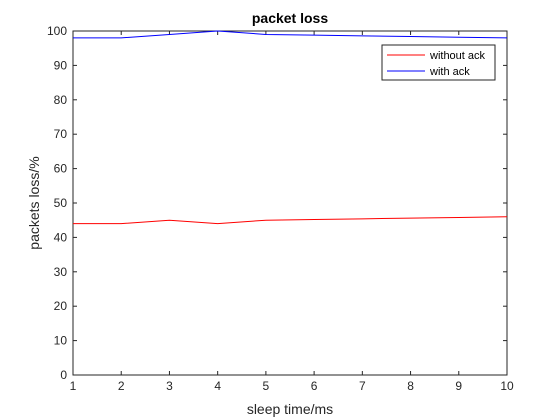 Image resolution: width=560 pixels, height=420 pixels. I want to click on y-tick-label: 30, so click(61, 272).